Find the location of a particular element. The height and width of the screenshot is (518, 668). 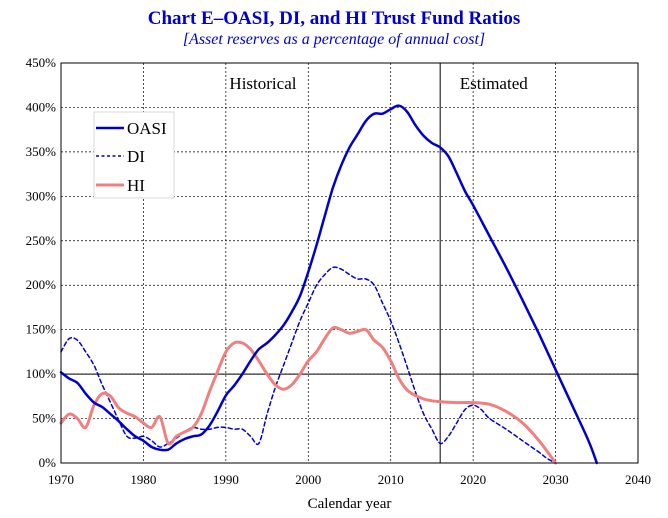

y-tick-label: 50% is located at coordinates (44, 418).